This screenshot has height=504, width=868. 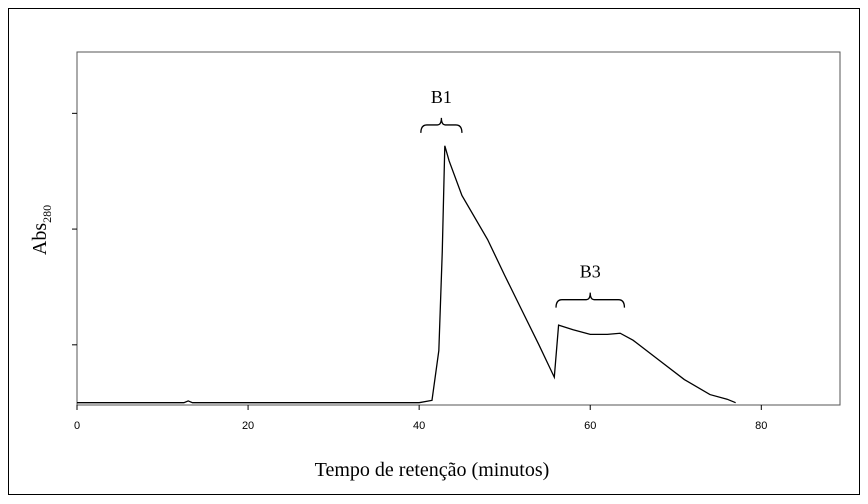 What do you see at coordinates (761, 426) in the screenshot?
I see `x-tick-label: 80` at bounding box center [761, 426].